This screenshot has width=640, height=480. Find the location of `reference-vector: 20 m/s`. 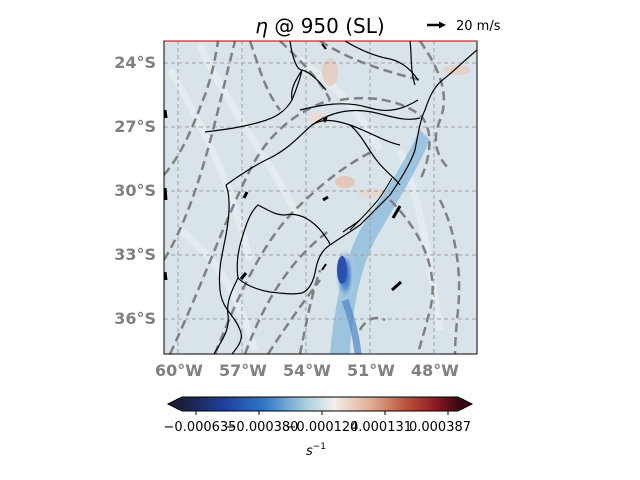

reference-vector: 20 m/s is located at coordinates (464, 26).